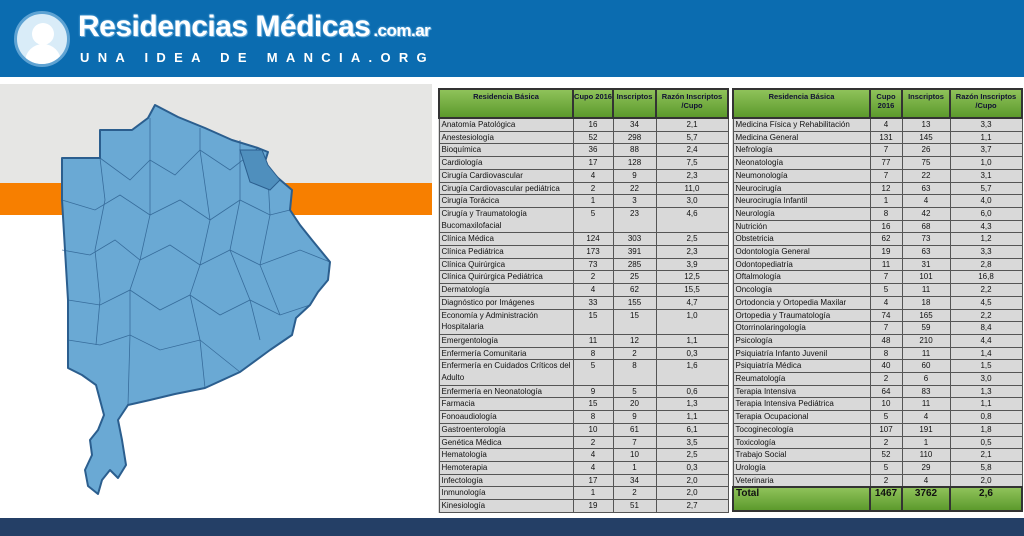 This screenshot has width=1024, height=536. Describe the element at coordinates (692, 252) in the screenshot. I see `cell-razon: 2,3` at that location.